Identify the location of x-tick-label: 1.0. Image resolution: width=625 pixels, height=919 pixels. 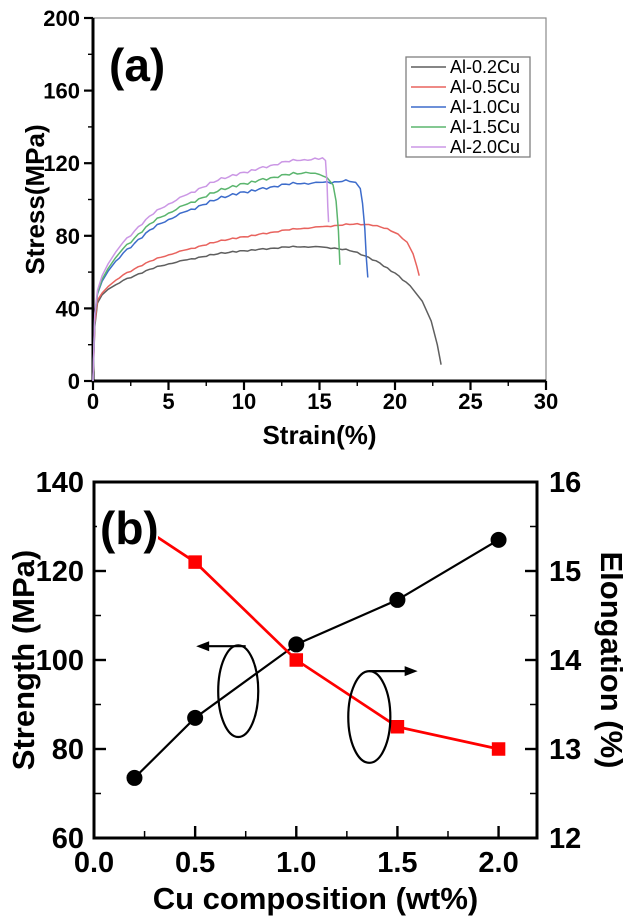
(296, 863).